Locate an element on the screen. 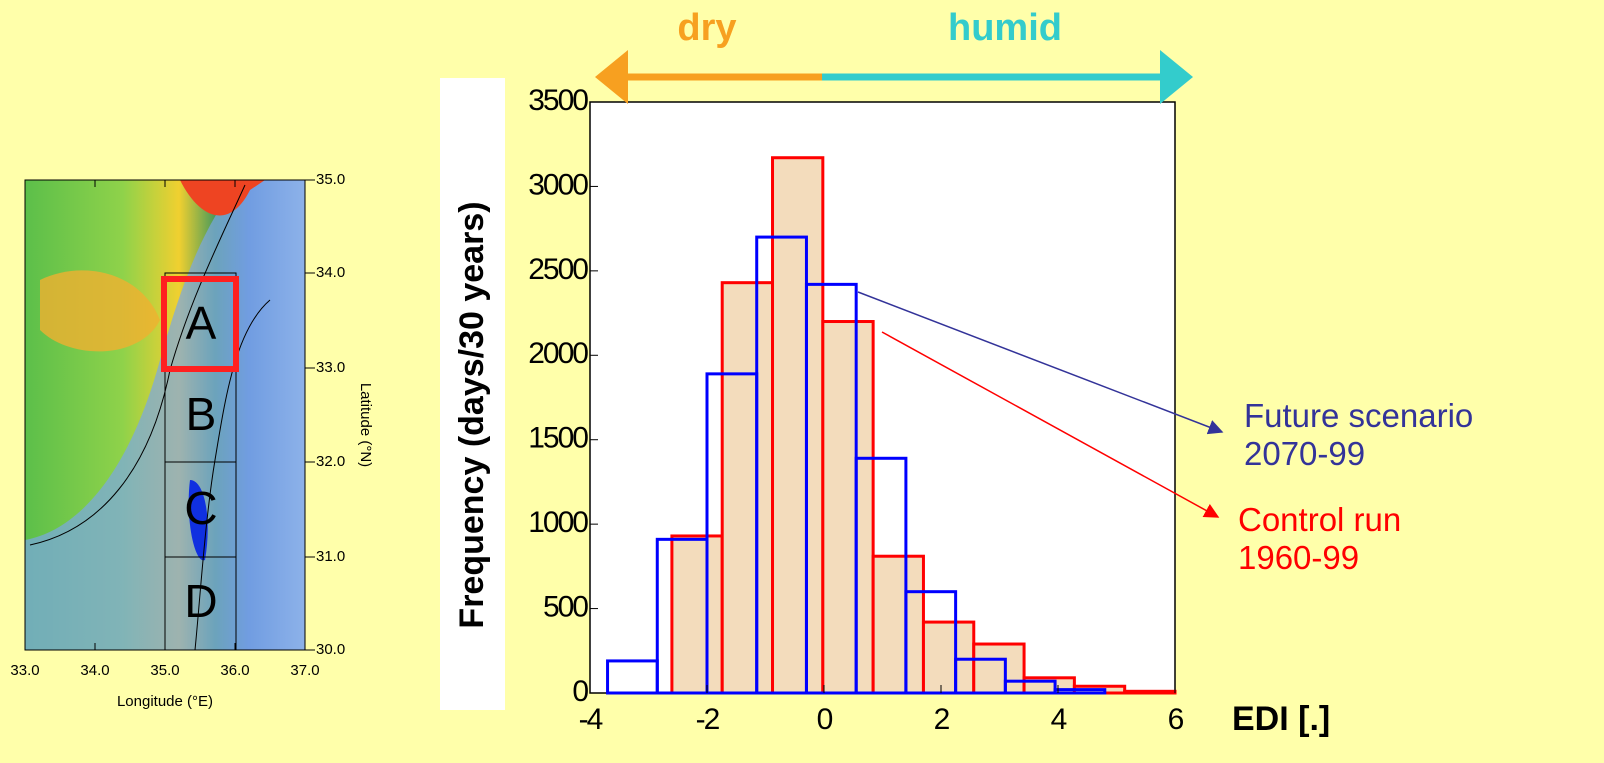  map-x-tick-label: 34.0 is located at coordinates (94, 670).